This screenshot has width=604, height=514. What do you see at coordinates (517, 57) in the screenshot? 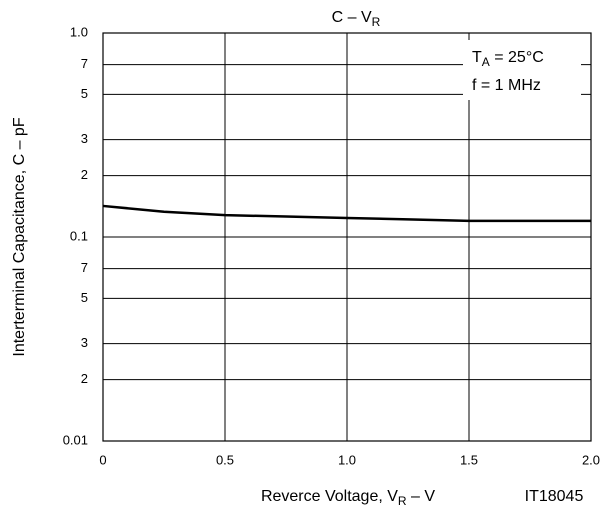
I see `annotation-text: = 25°C` at bounding box center [517, 57].